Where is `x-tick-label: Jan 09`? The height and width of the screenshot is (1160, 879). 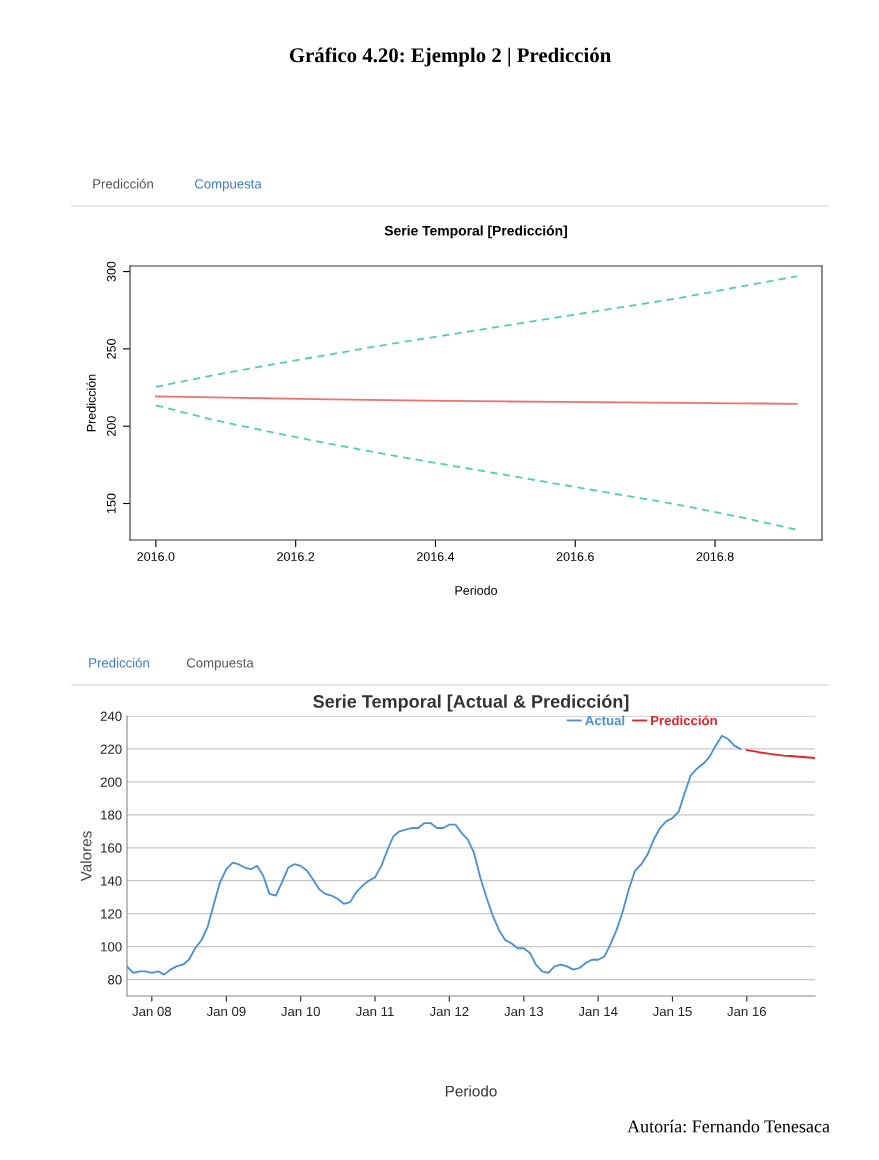 x-tick-label: Jan 09 is located at coordinates (226, 1011).